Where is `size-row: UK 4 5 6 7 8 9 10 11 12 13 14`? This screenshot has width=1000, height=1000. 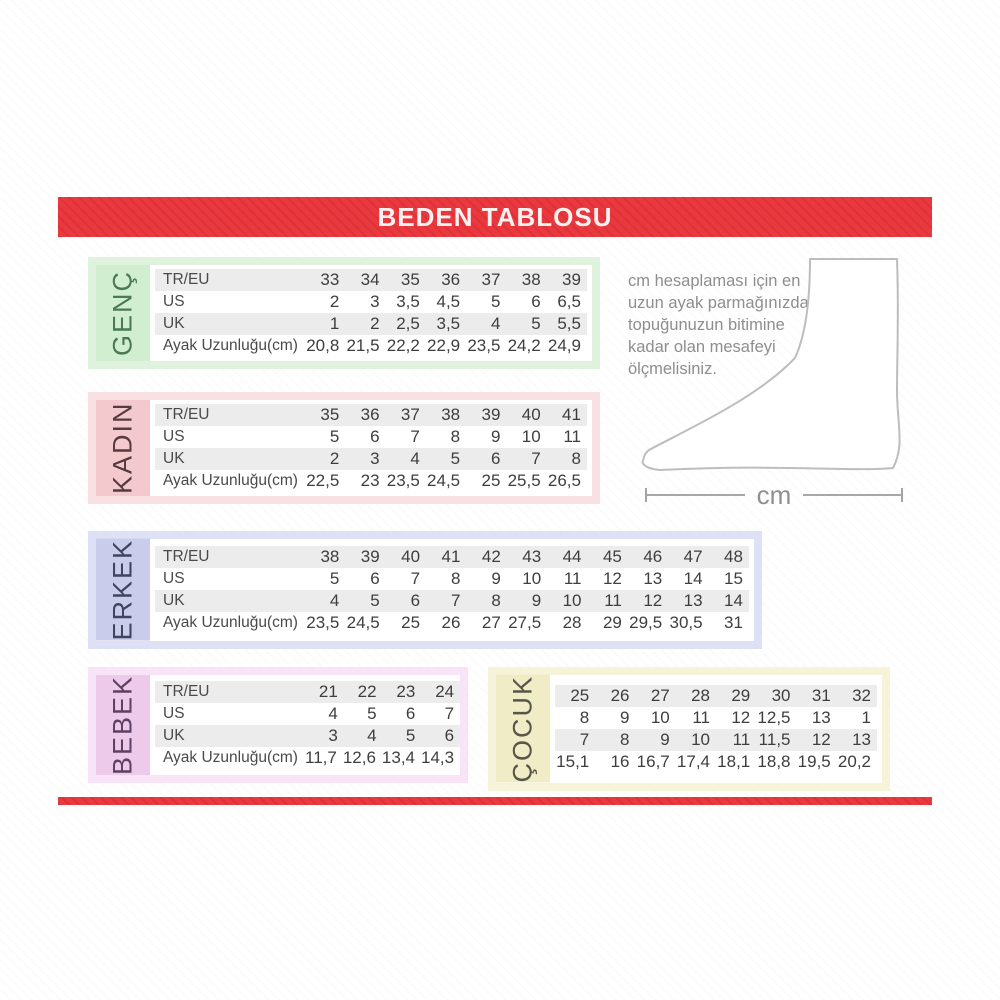 size-row: UK 4 5 6 7 8 9 10 11 12 13 14 is located at coordinates (452, 600).